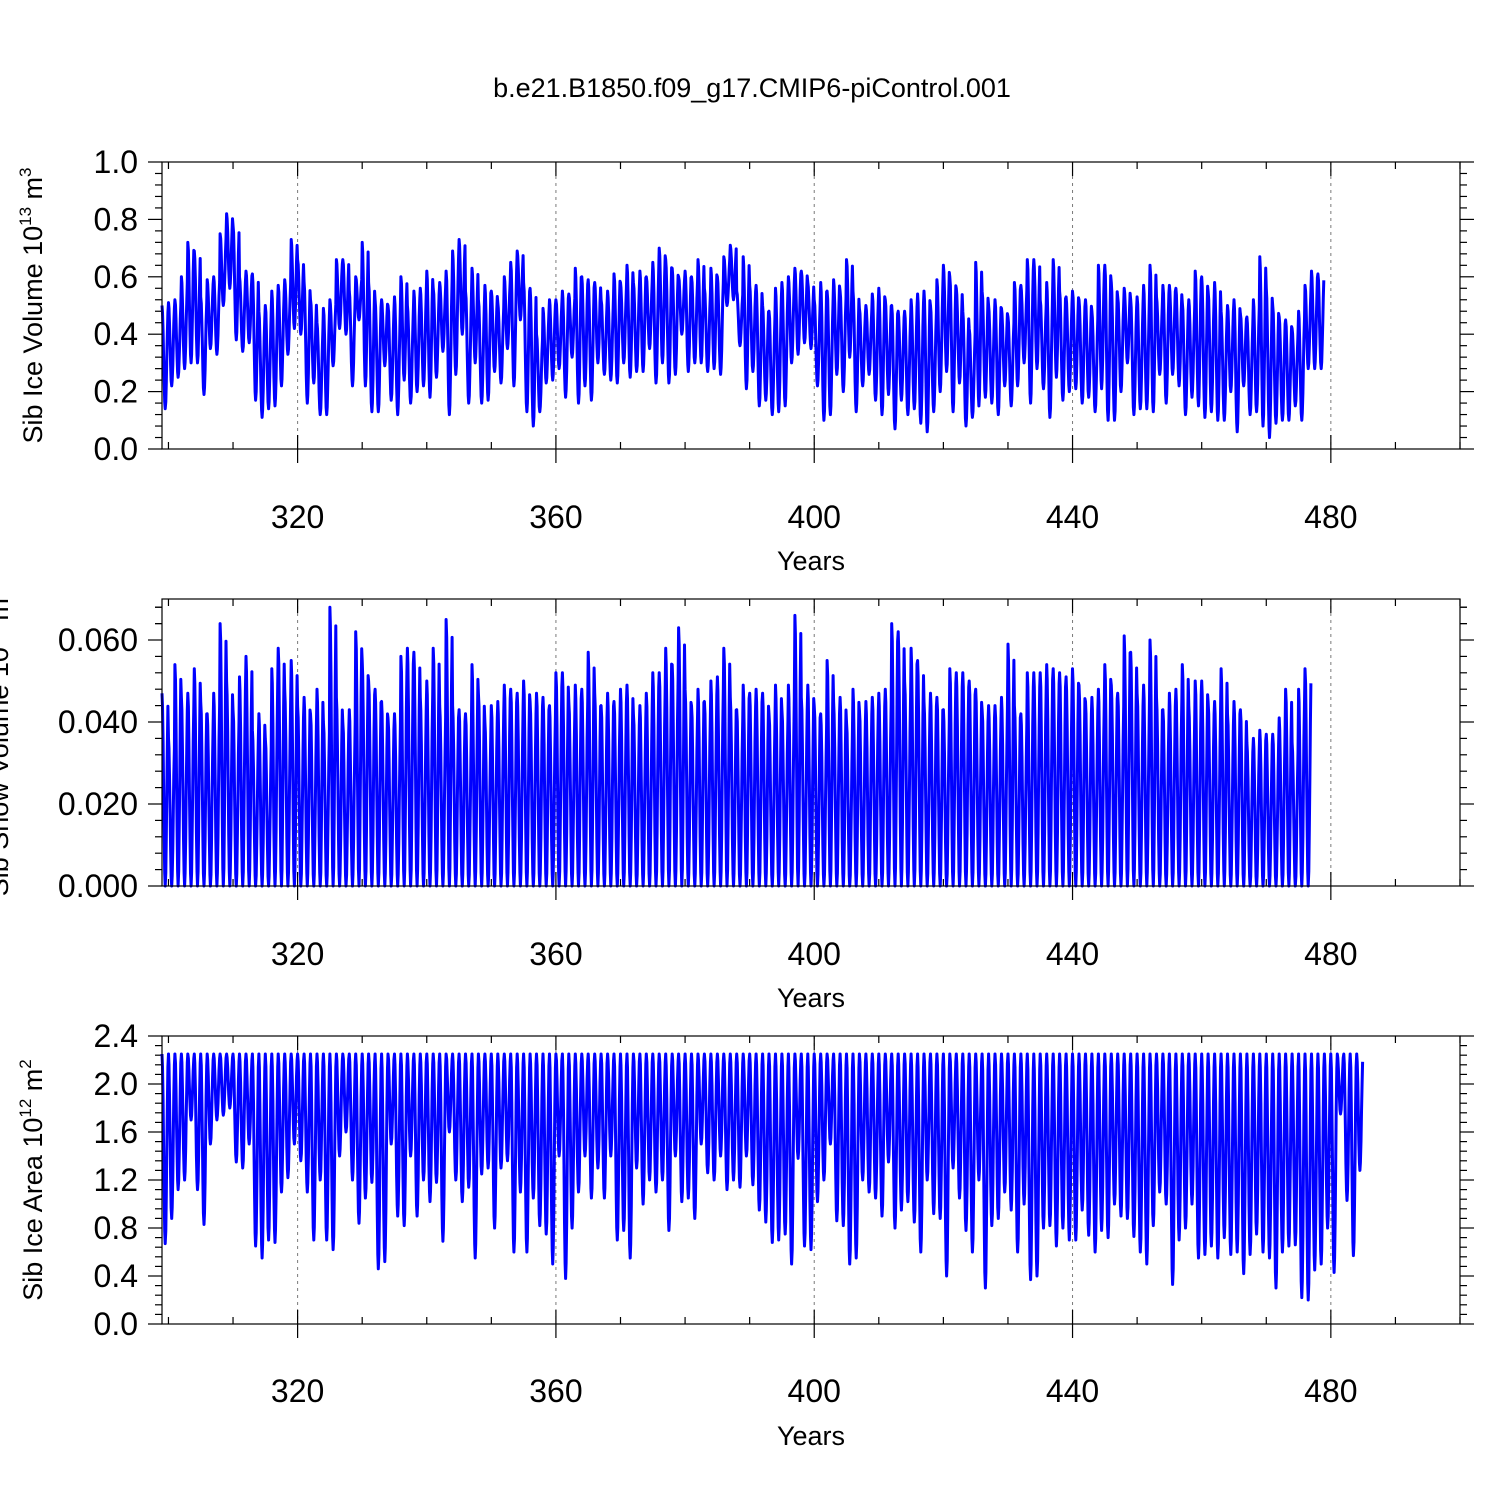  Describe the element at coordinates (116, 1132) in the screenshot. I see `y-tick-label: 1.6` at that location.